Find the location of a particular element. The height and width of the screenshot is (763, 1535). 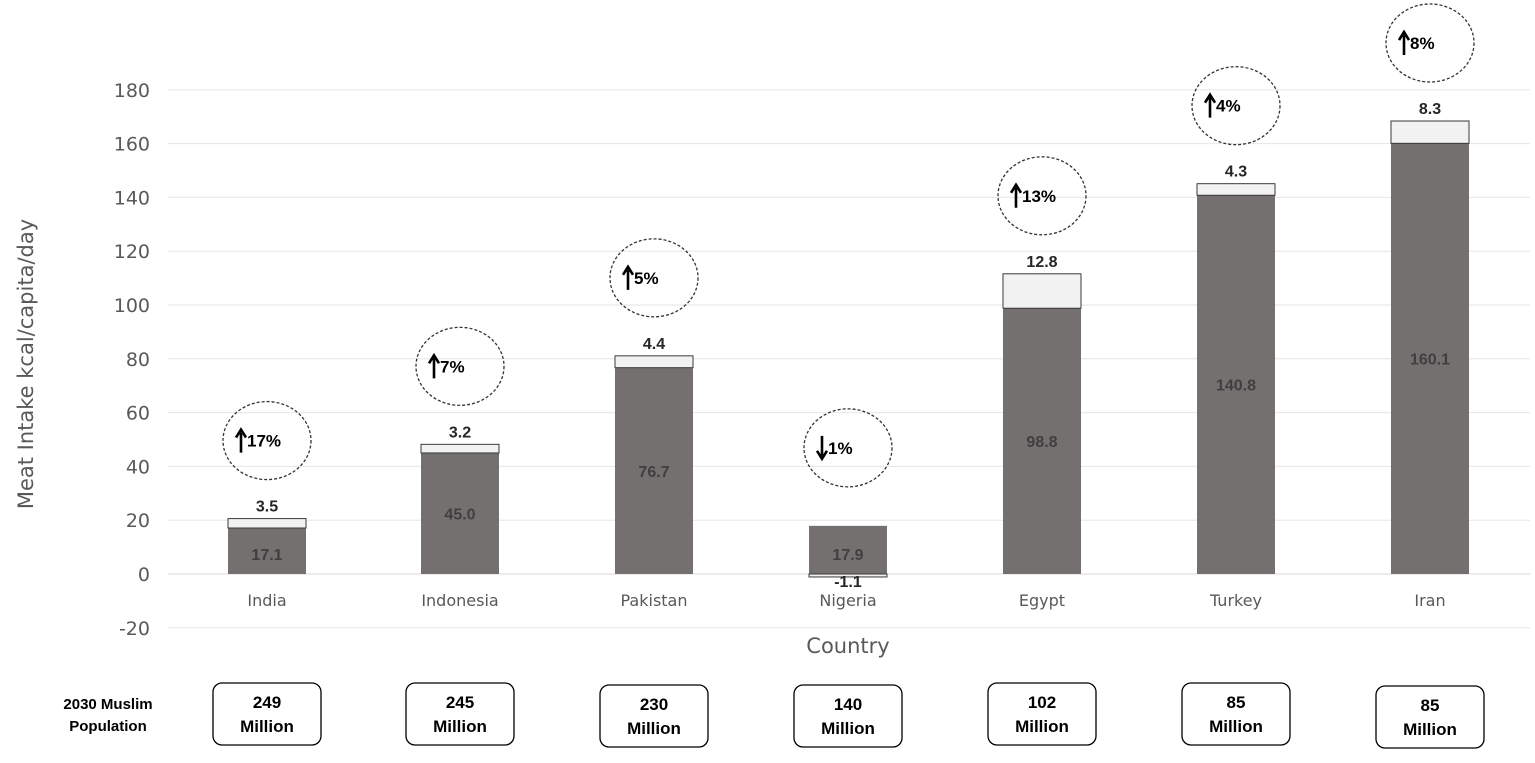

x-axis-title: Country is located at coordinates (847, 646).